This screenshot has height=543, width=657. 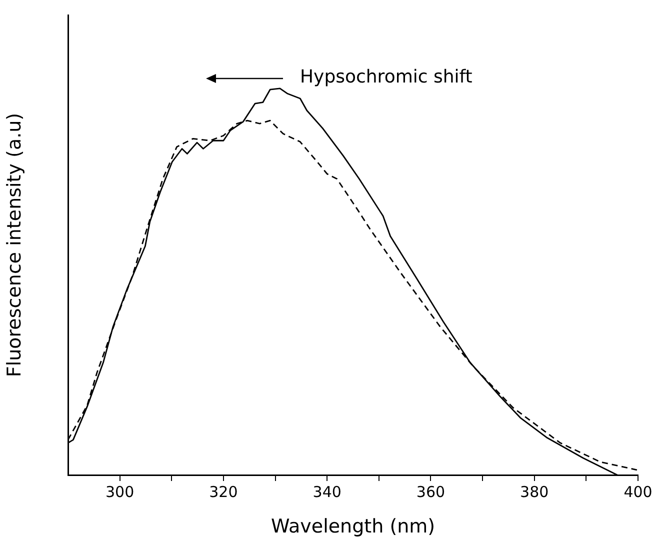 What do you see at coordinates (14, 245) in the screenshot?
I see `y-axis-title: Fluorescence intensity (a.u)` at bounding box center [14, 245].